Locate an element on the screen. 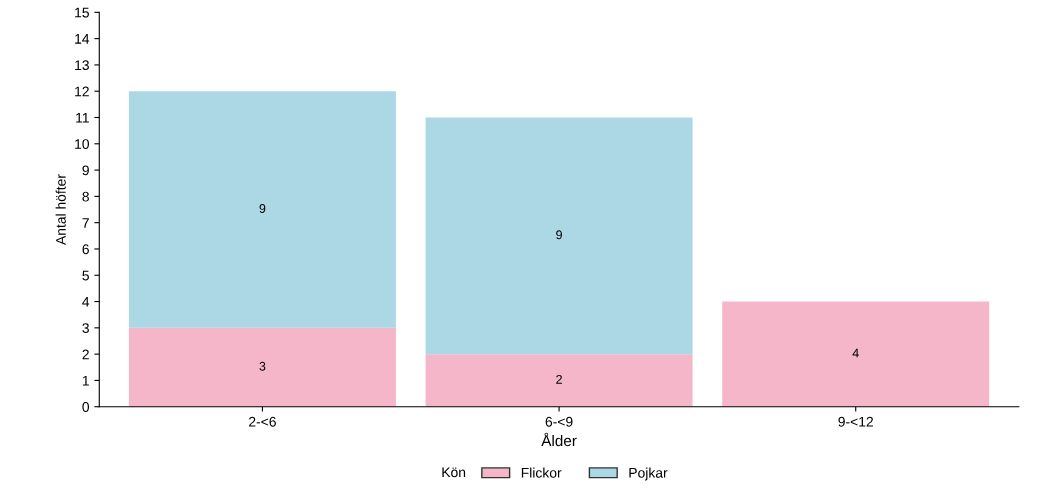 This screenshot has width=1045, height=493. y-tick-label: 11 is located at coordinates (82, 117).